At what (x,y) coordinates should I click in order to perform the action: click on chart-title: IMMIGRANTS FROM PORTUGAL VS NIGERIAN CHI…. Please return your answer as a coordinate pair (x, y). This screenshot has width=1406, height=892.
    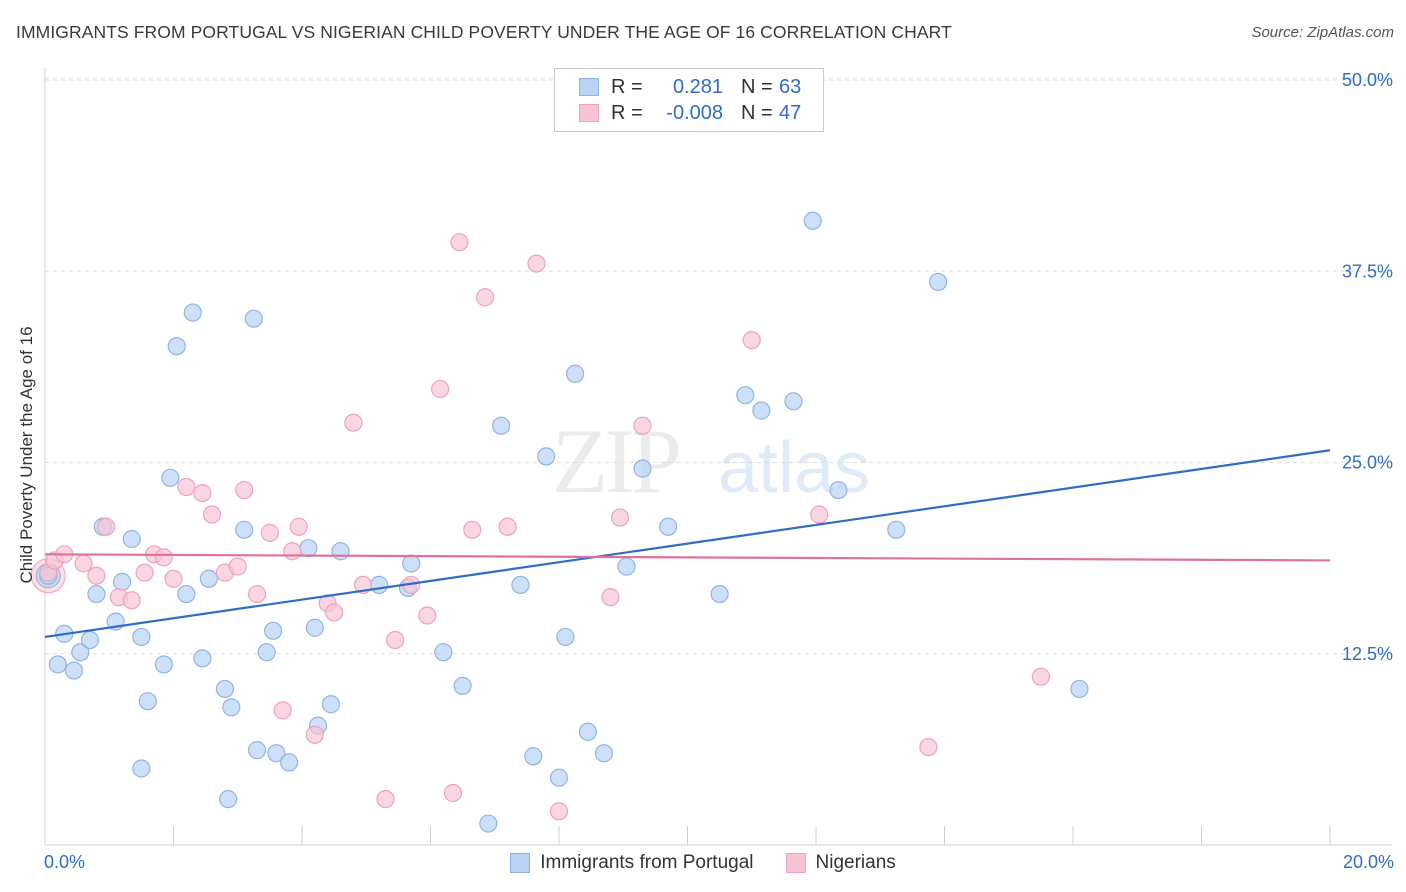
    Looking at the image, I should click on (484, 32).